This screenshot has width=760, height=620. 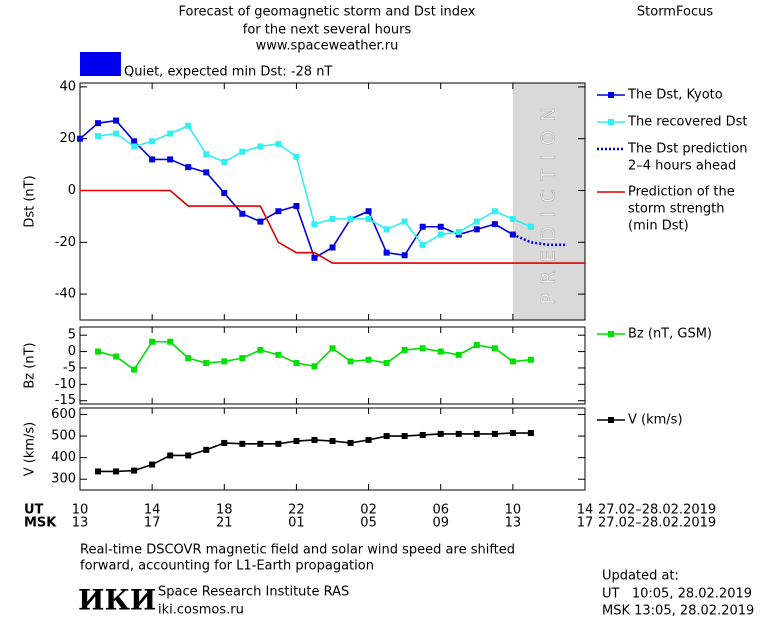 I want to click on x-tick-label: 14, so click(x=585, y=510).